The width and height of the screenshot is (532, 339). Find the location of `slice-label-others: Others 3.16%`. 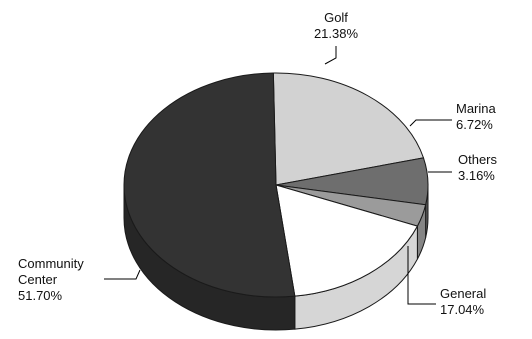

slice-label-others: Others 3.16% is located at coordinates (478, 167).